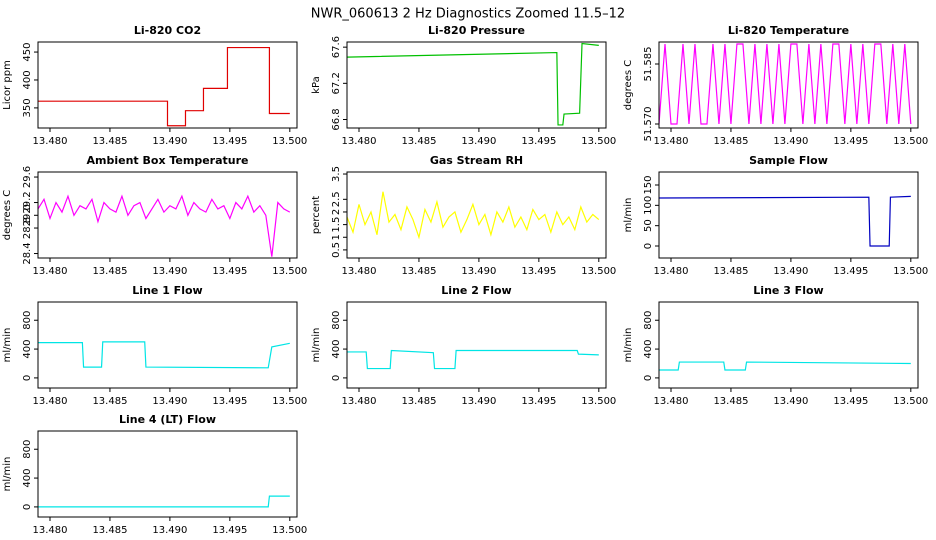 The width and height of the screenshot is (936, 540). I want to click on panel-title: Sample Flow, so click(788, 160).